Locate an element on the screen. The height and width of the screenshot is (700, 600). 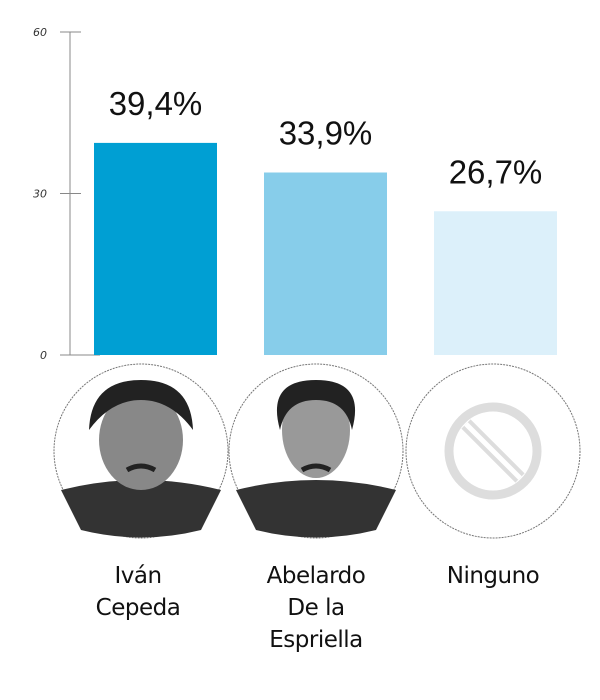
category-label-line: Cepeda is located at coordinates (138, 608).